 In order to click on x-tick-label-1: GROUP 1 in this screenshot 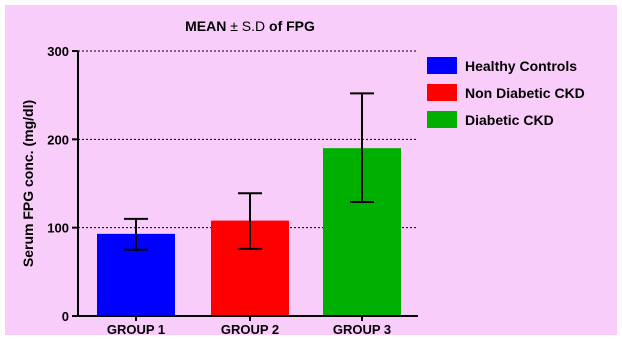, I will do `click(136, 329)`.